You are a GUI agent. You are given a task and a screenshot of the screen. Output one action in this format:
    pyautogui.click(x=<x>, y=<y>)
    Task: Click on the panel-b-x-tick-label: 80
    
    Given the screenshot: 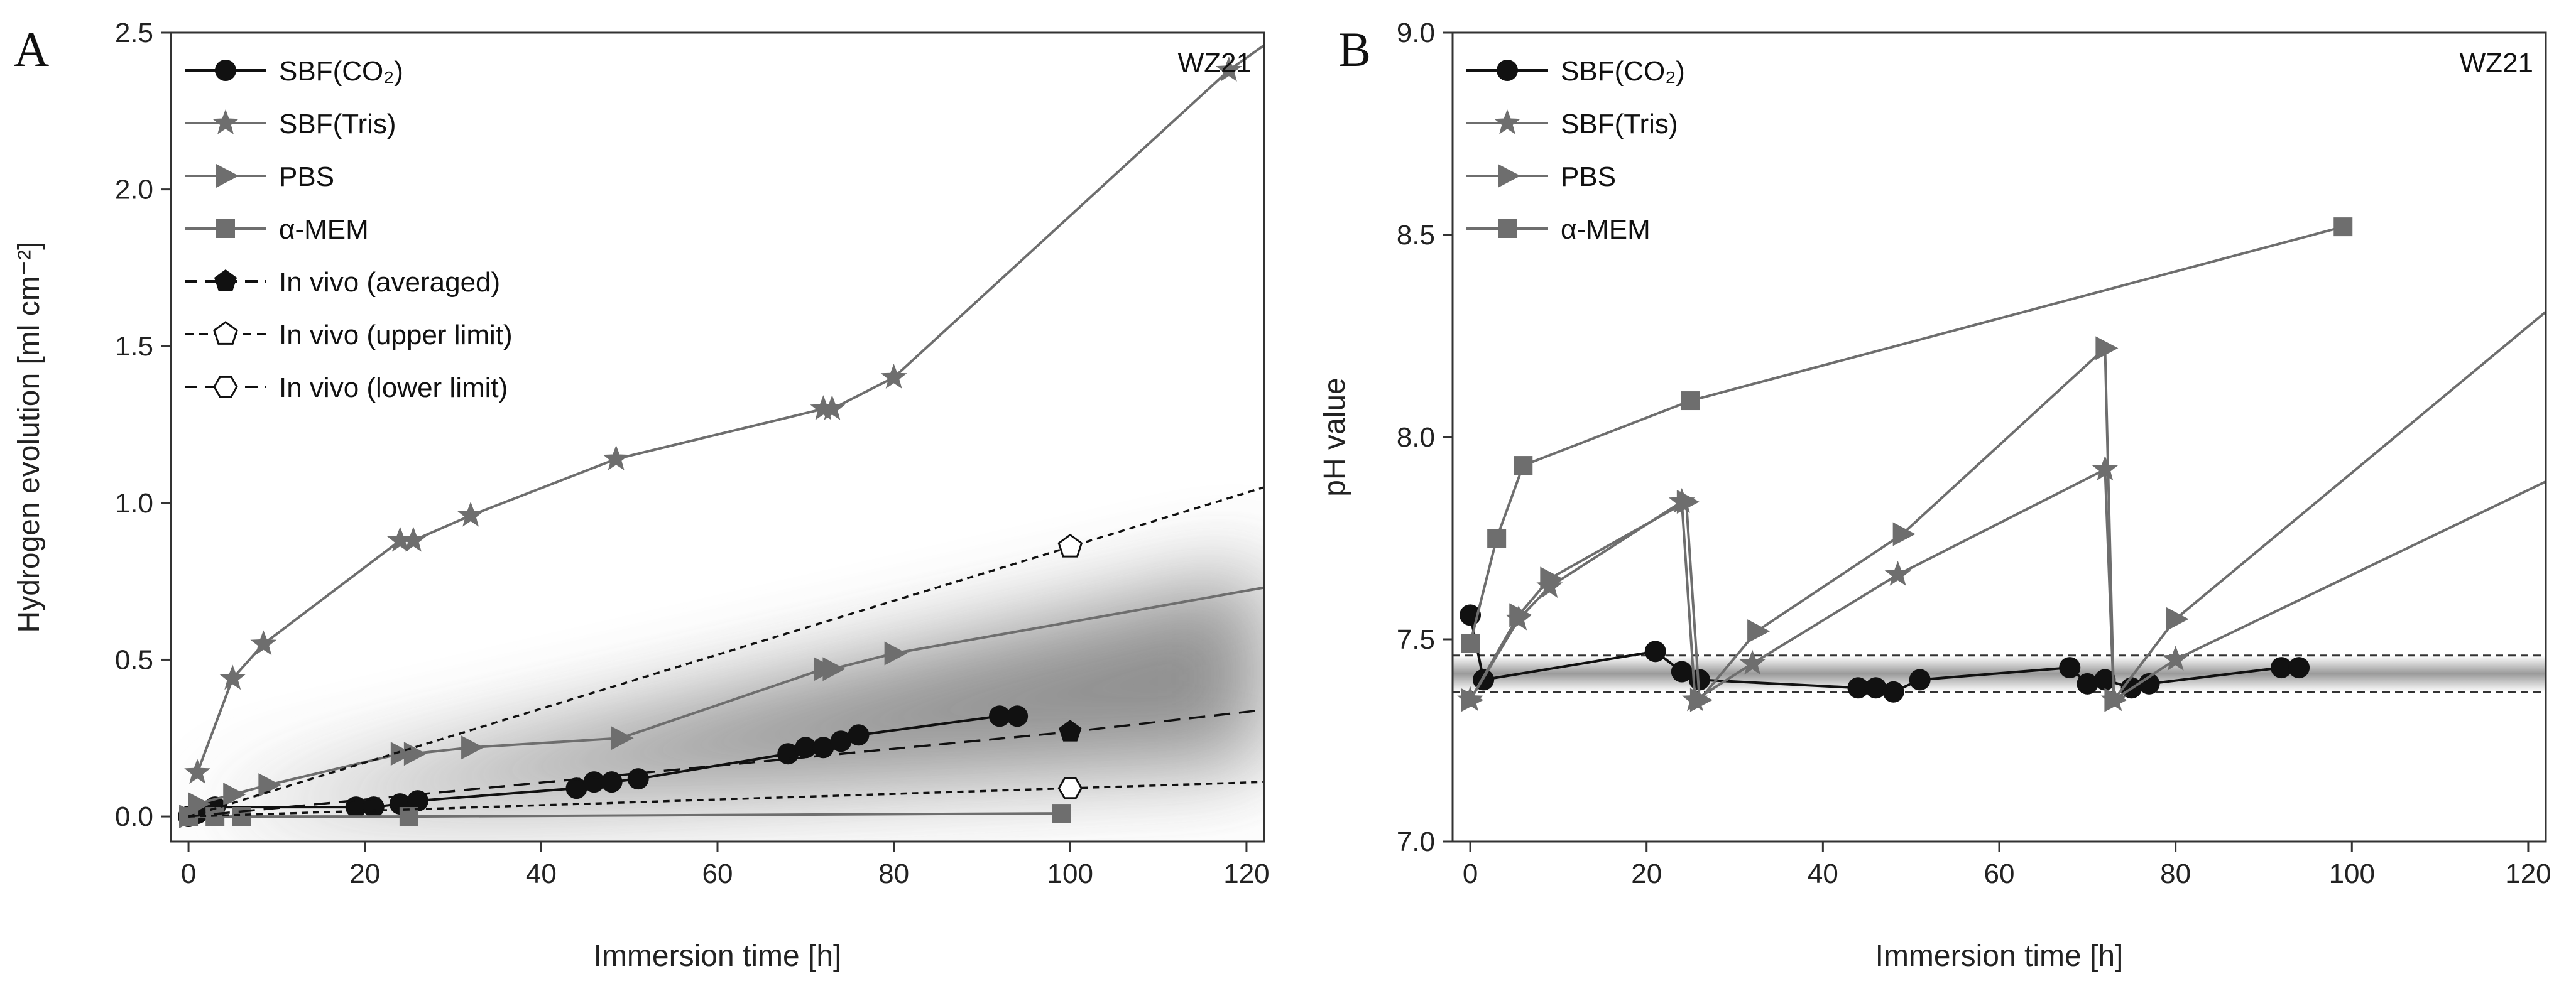 What is the action you would take?
    pyautogui.click(x=2175, y=874)
    